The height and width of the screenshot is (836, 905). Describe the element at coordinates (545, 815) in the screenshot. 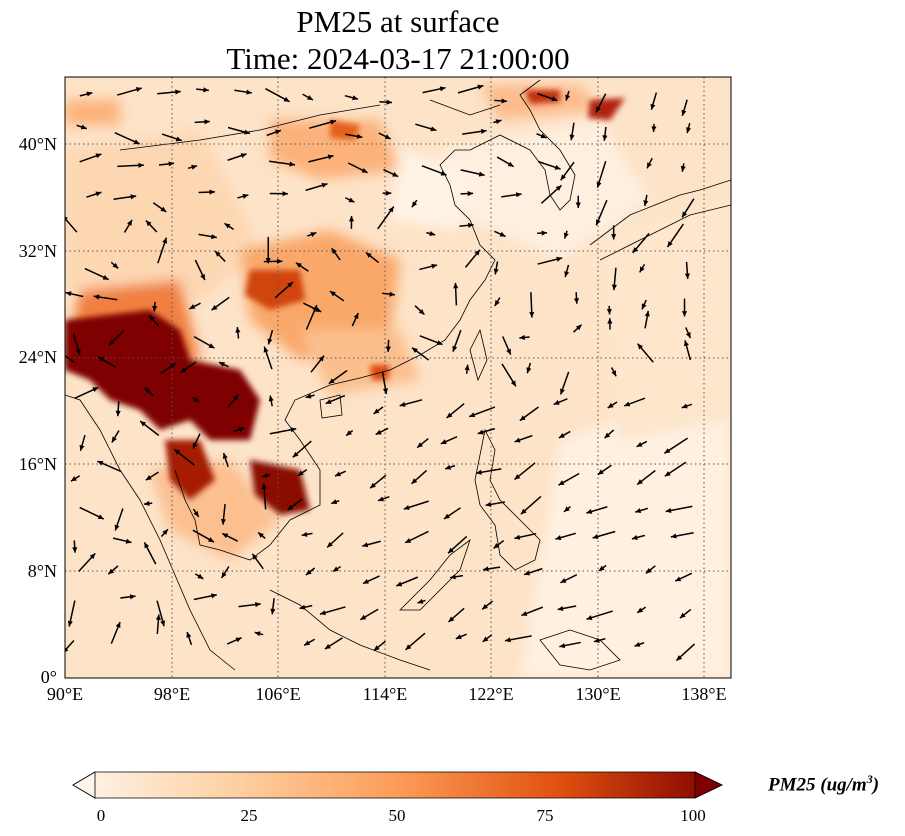

I see `colorbar-tick: 75` at that location.